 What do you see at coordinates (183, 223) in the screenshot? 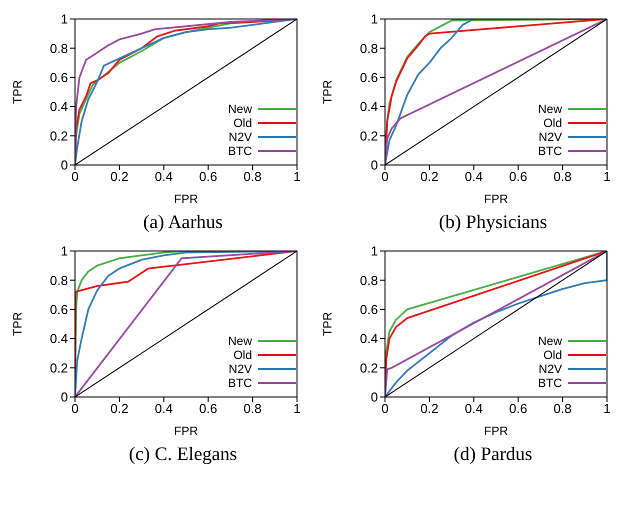
I see `text: (a) Aarhus` at bounding box center [183, 223].